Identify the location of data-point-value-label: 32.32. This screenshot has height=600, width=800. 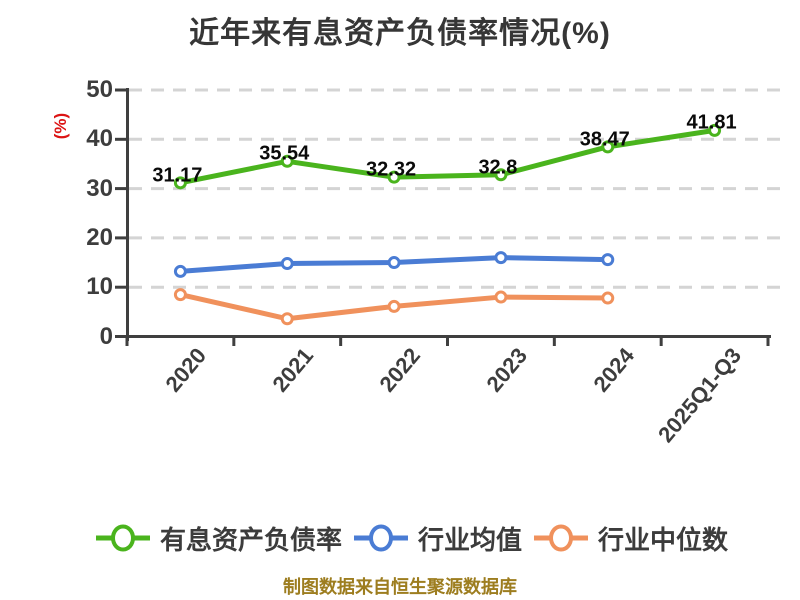
(391, 169).